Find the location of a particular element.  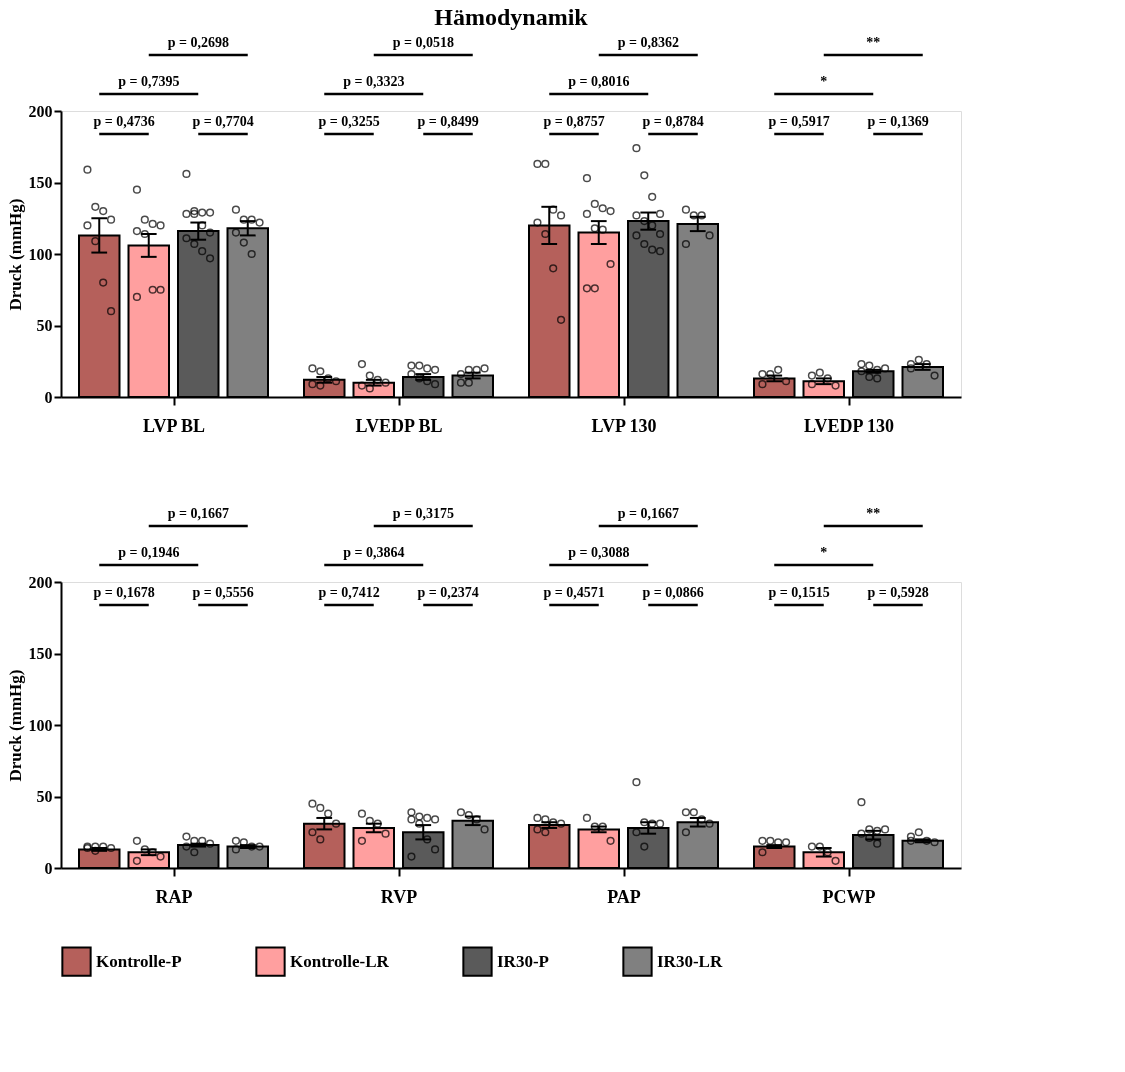

annotation: p = 0,5917 is located at coordinates (799, 121).